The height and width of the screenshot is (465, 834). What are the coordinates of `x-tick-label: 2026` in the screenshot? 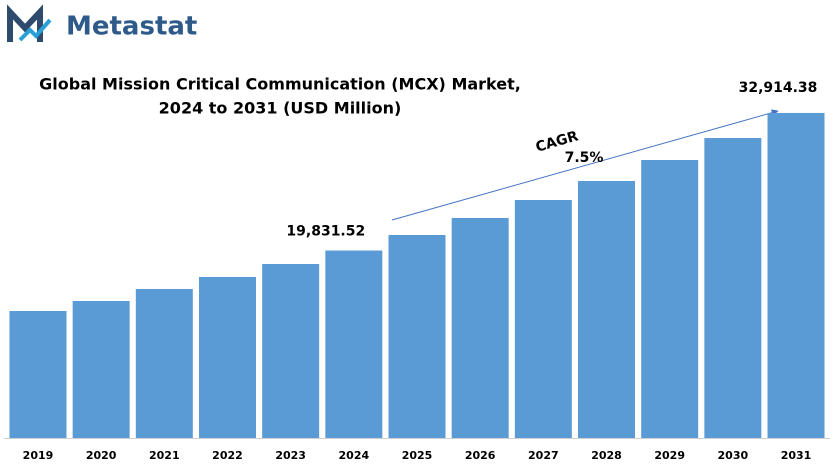 It's located at (480, 455).